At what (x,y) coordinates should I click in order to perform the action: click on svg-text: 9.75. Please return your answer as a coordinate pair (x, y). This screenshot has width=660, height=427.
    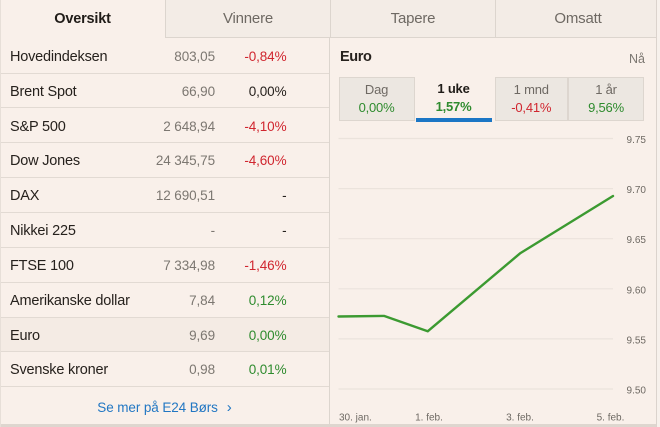
    Looking at the image, I should click on (637, 140).